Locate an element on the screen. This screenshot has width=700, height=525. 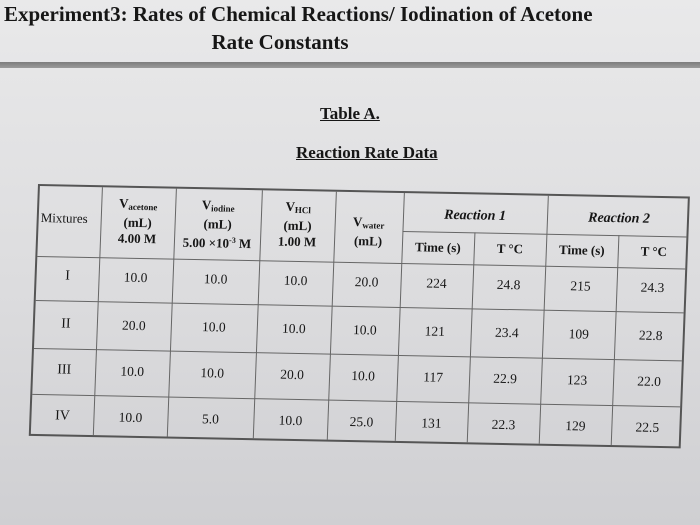
header-divider is located at coordinates (350, 65).